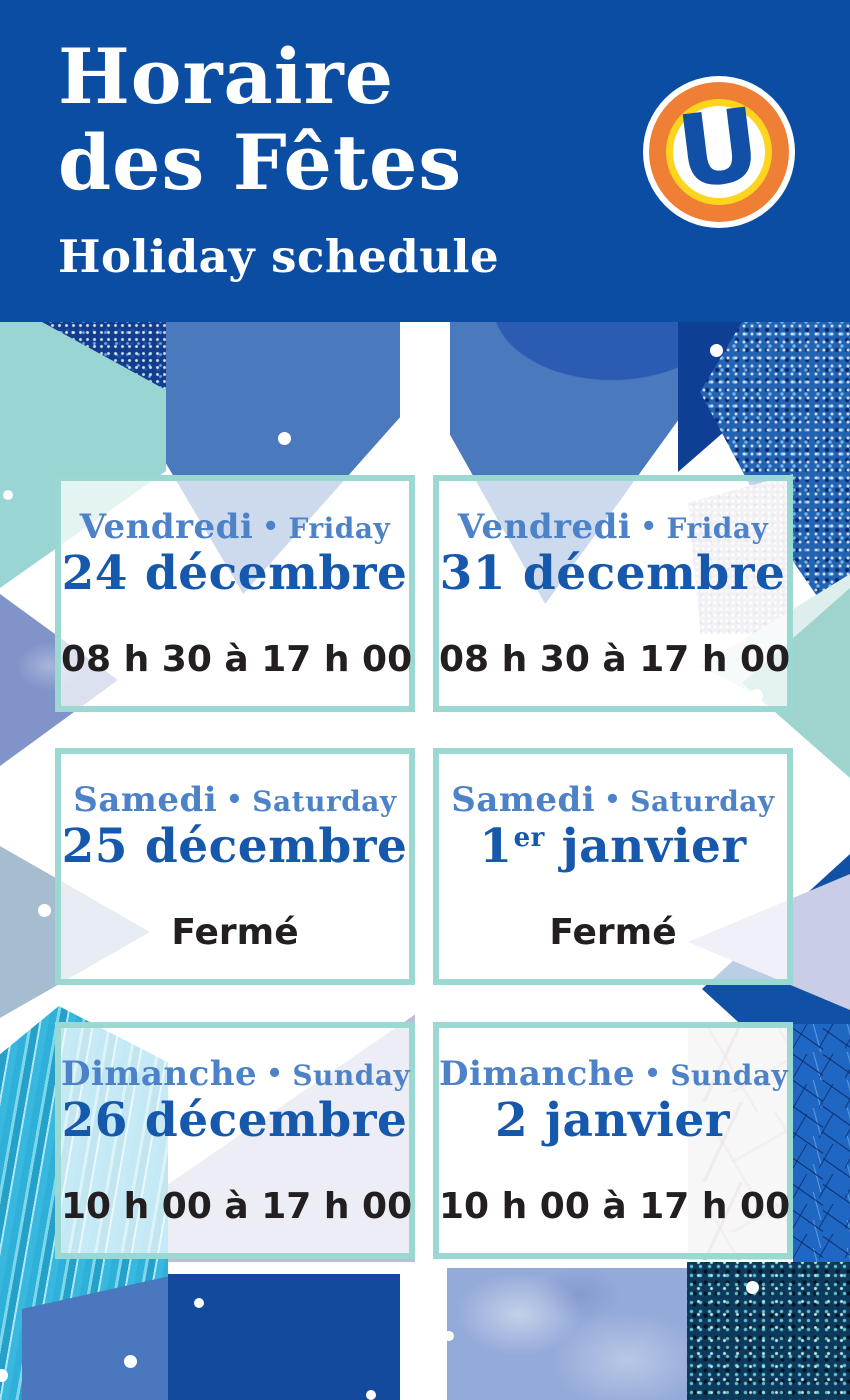  I want to click on bg-shape-watercolor-block-bottom, so click(567, 1334).